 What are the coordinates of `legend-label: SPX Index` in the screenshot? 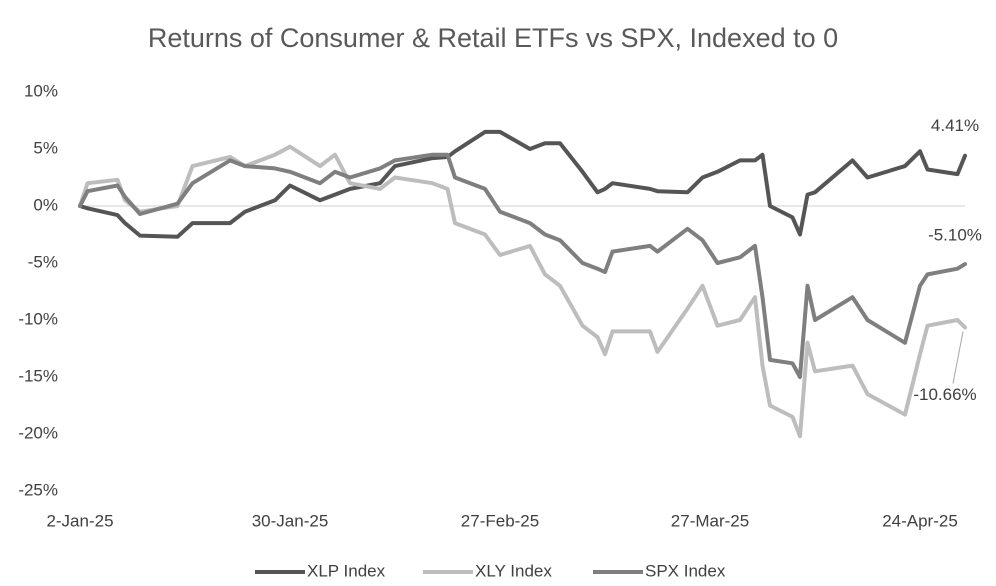 It's located at (685, 570).